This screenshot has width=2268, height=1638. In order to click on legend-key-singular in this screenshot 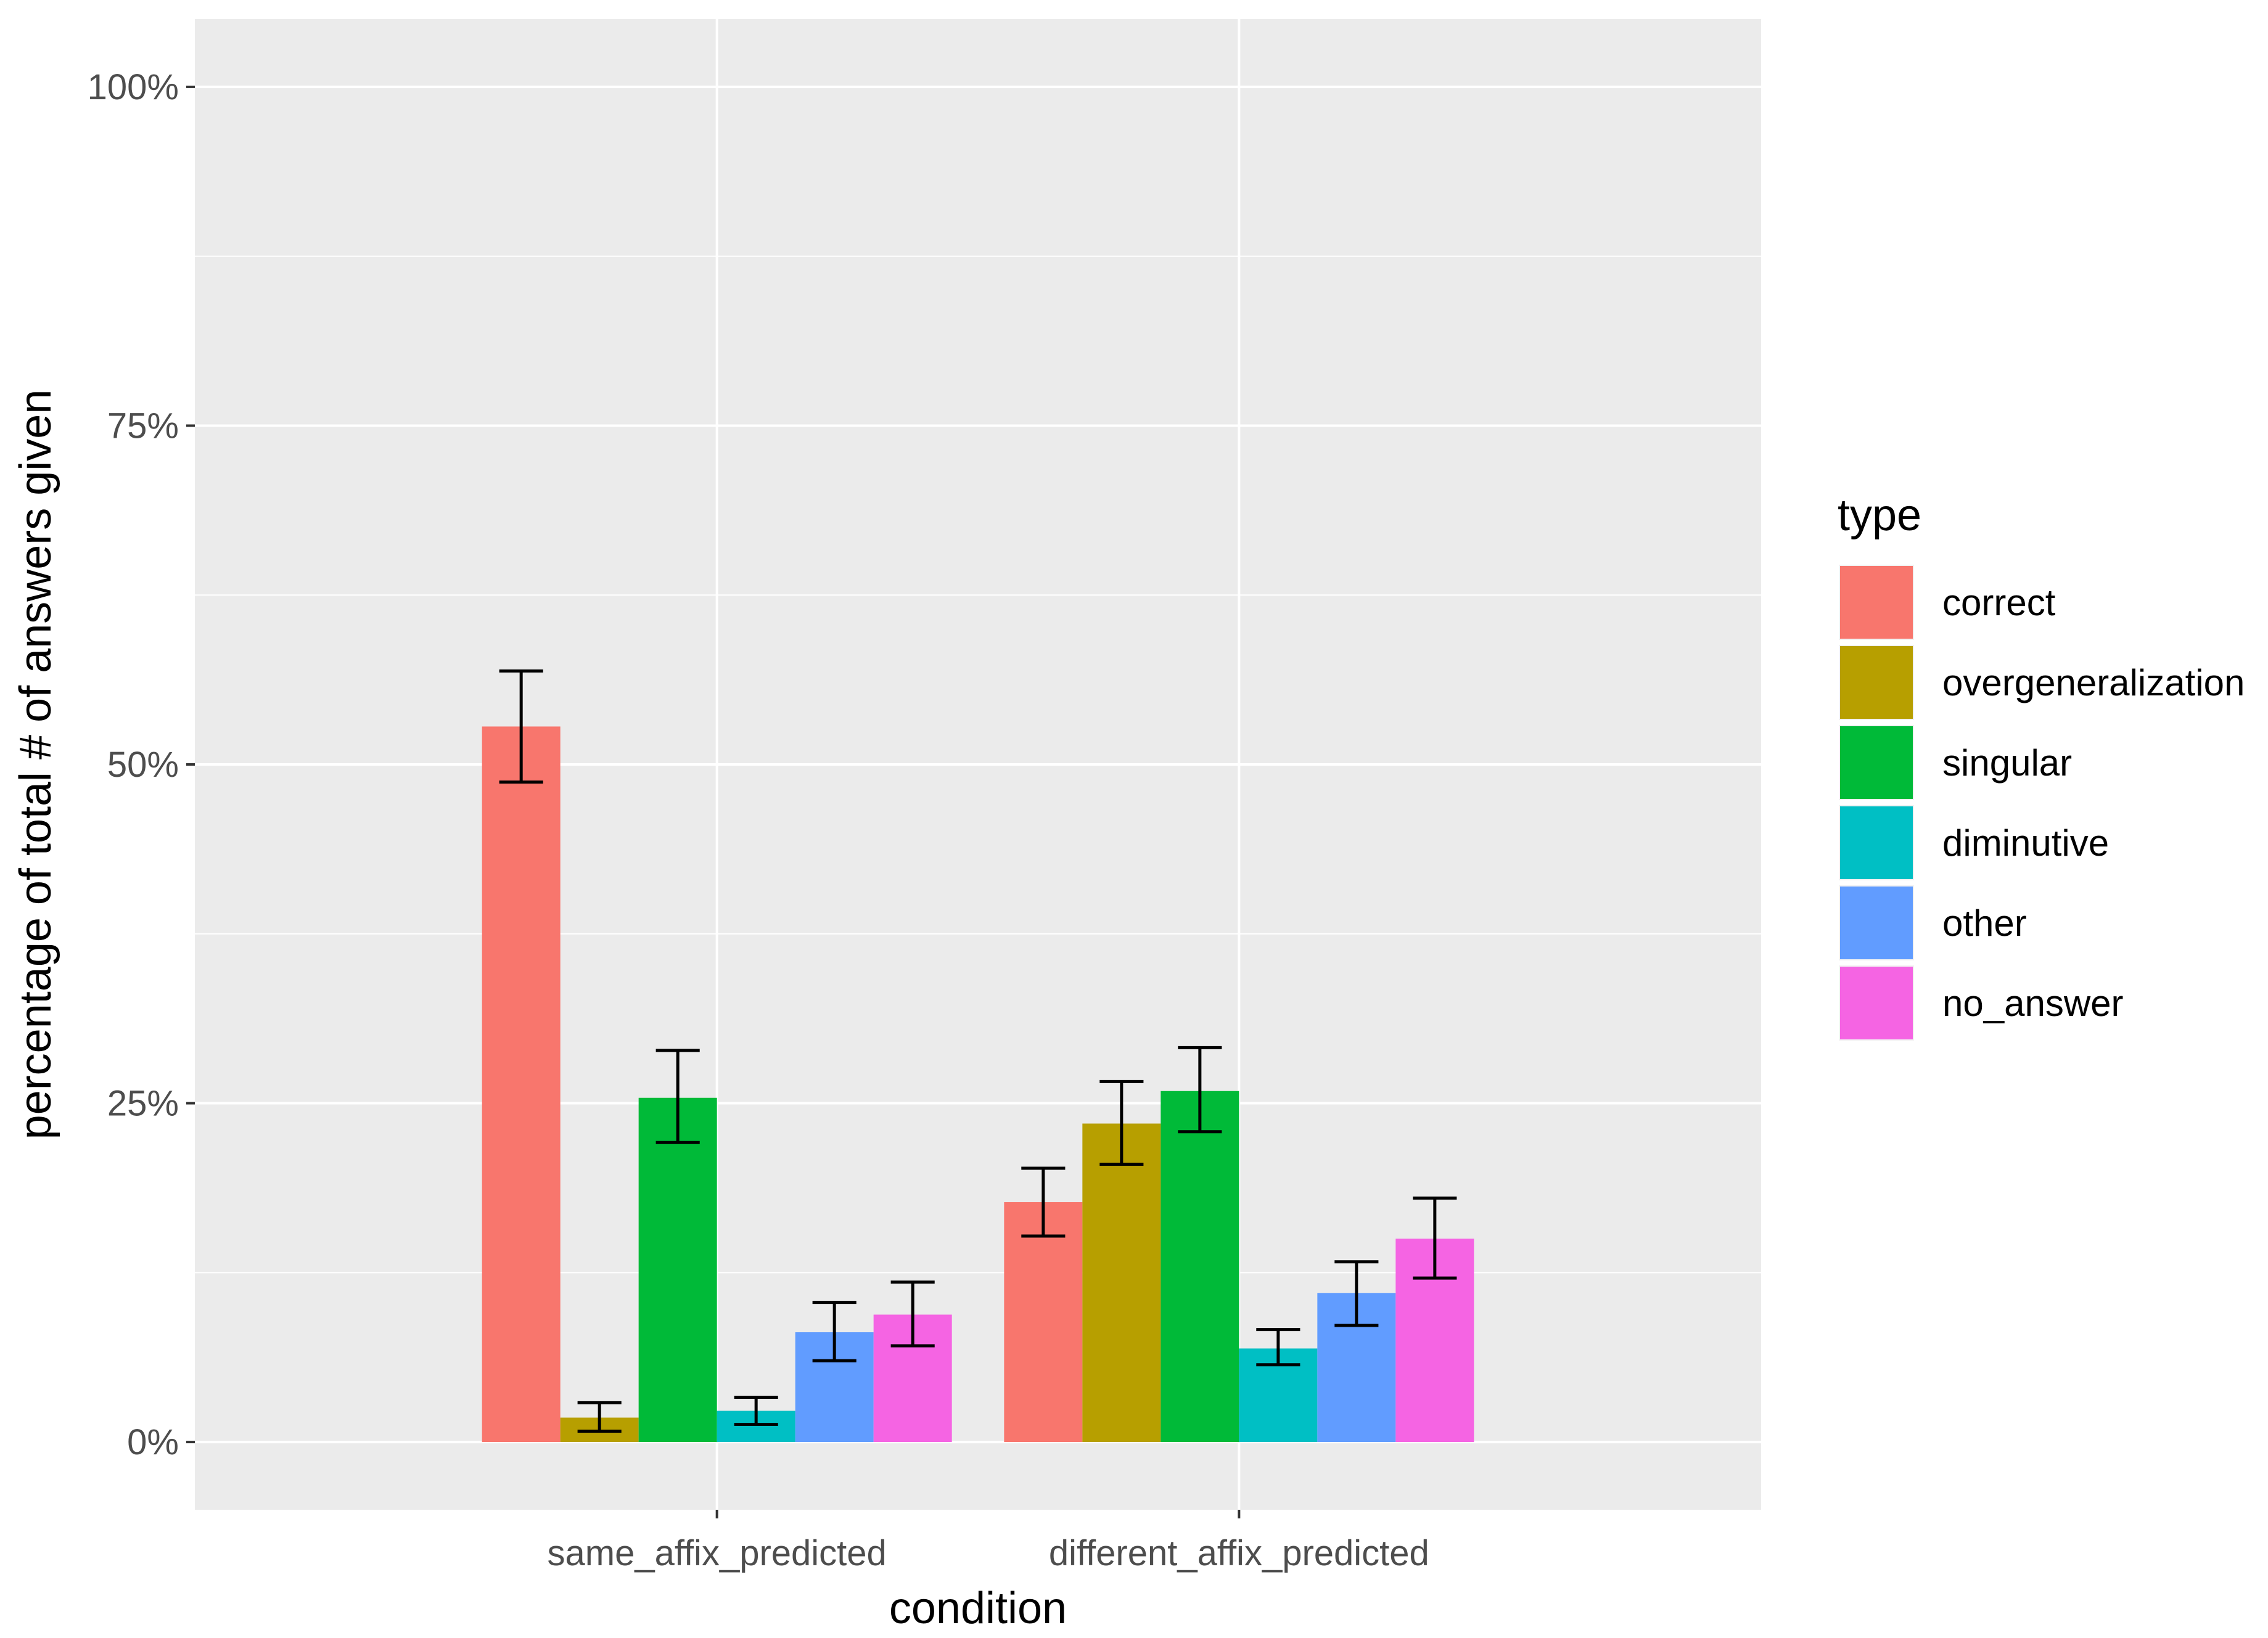, I will do `click(1876, 763)`.